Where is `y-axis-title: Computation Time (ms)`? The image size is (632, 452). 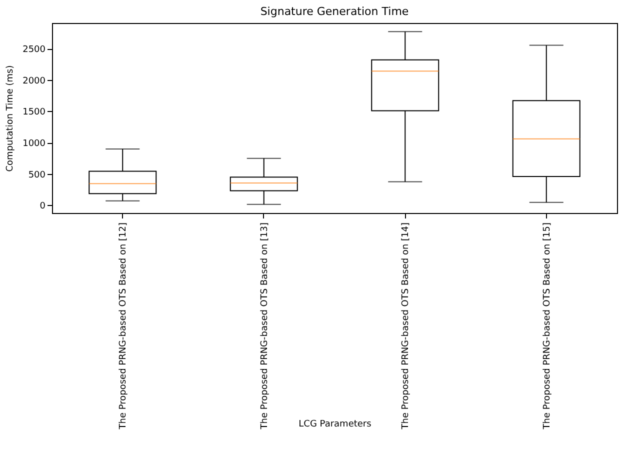
y-axis-title: Computation Time (ms) is located at coordinates (11, 118).